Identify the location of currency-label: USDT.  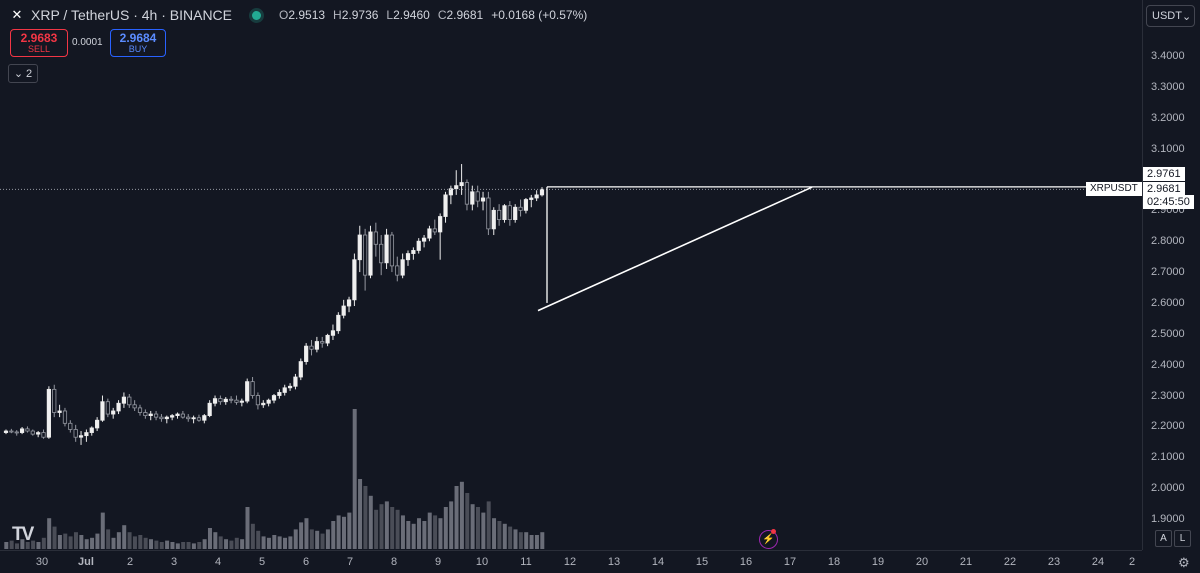
(1167, 16).